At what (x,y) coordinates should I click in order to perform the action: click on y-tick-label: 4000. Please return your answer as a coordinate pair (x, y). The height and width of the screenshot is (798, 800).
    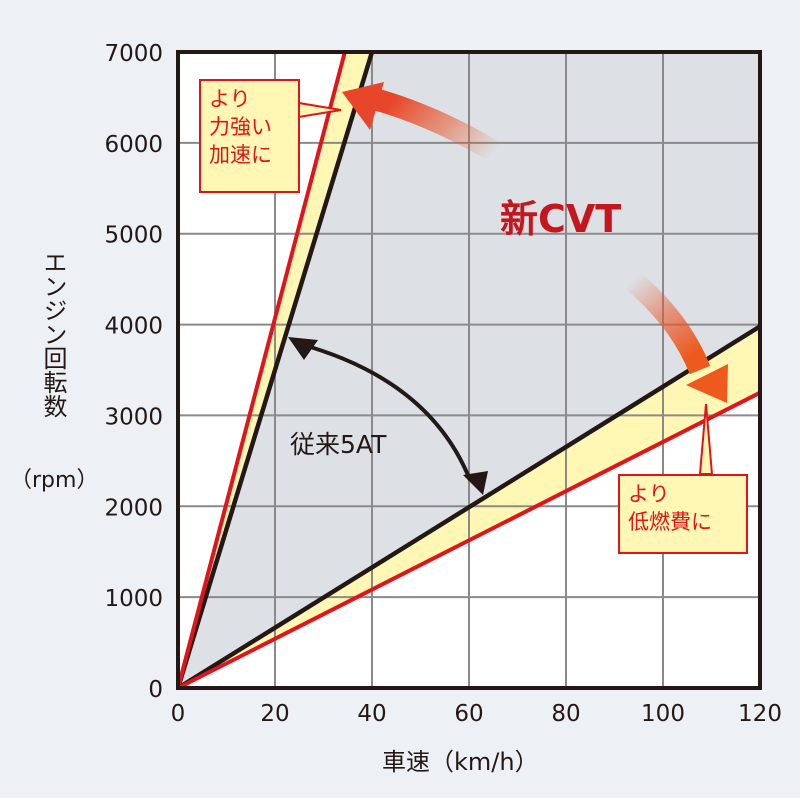
    Looking at the image, I should click on (133, 327).